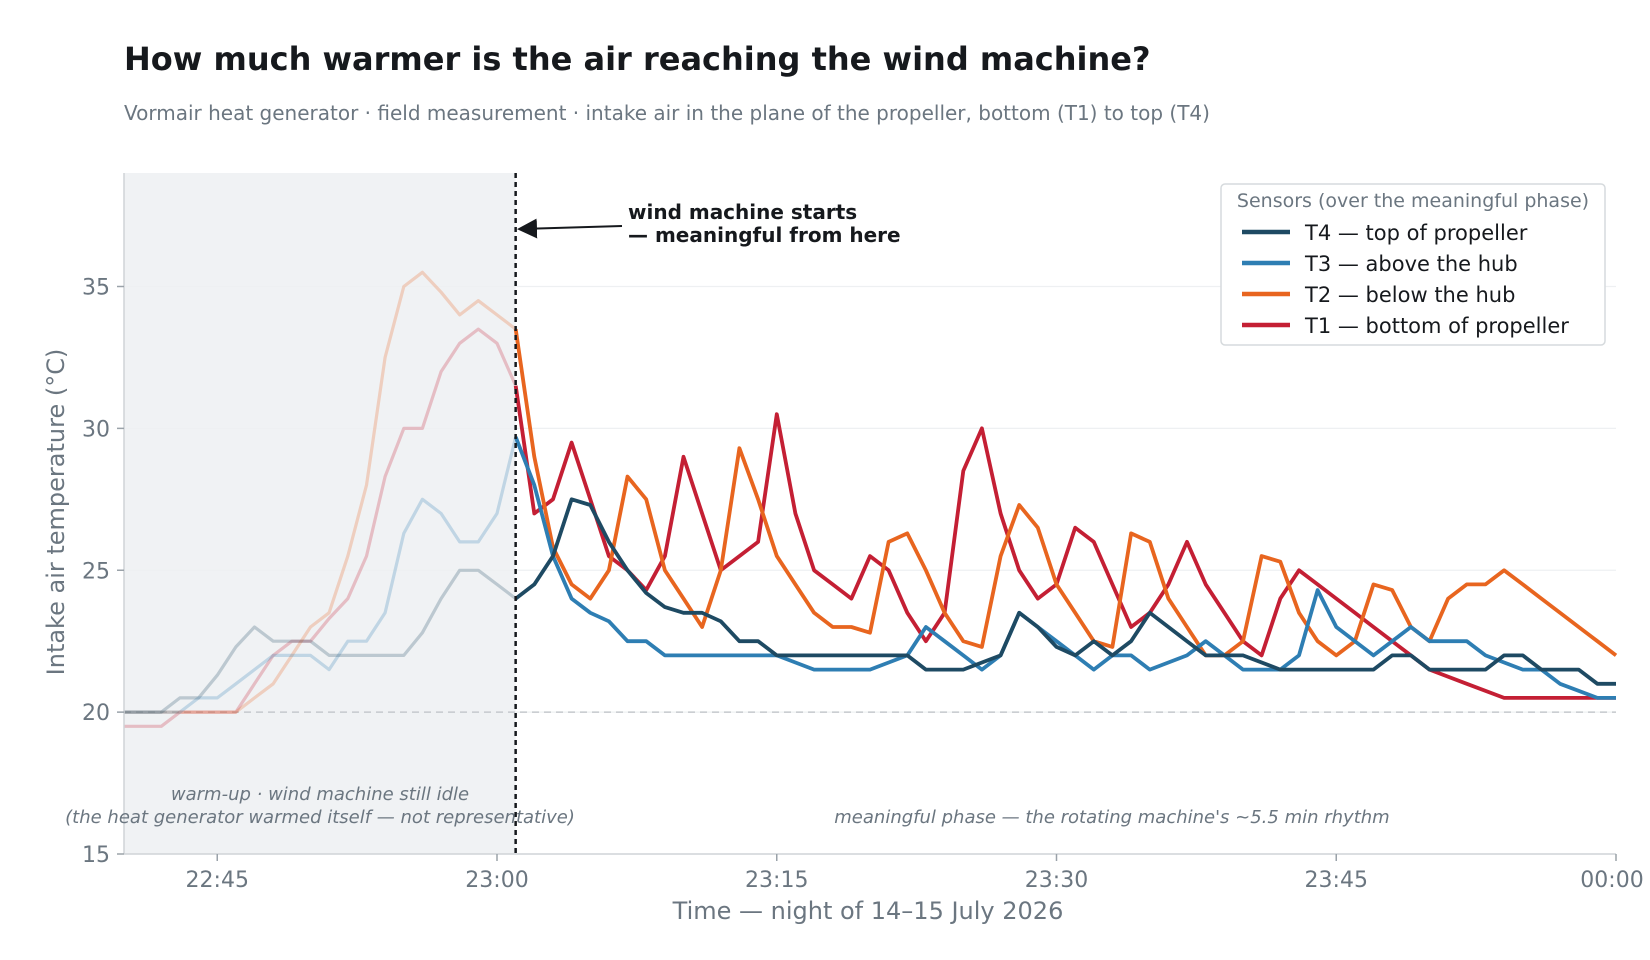 The height and width of the screenshot is (960, 1650). What do you see at coordinates (496, 880) in the screenshot?
I see `x-tick-label: 23:00` at bounding box center [496, 880].